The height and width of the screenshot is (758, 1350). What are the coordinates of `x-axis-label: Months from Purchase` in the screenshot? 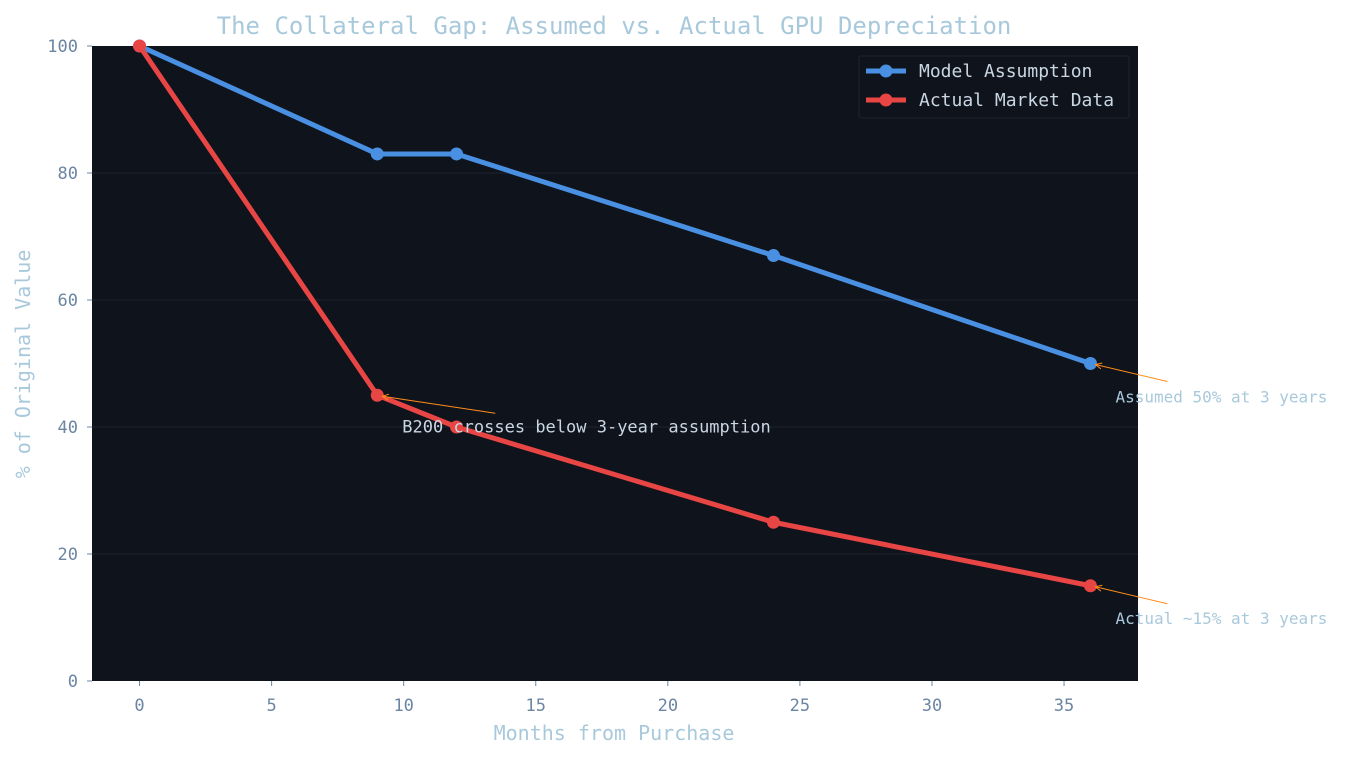 It's located at (614, 733).